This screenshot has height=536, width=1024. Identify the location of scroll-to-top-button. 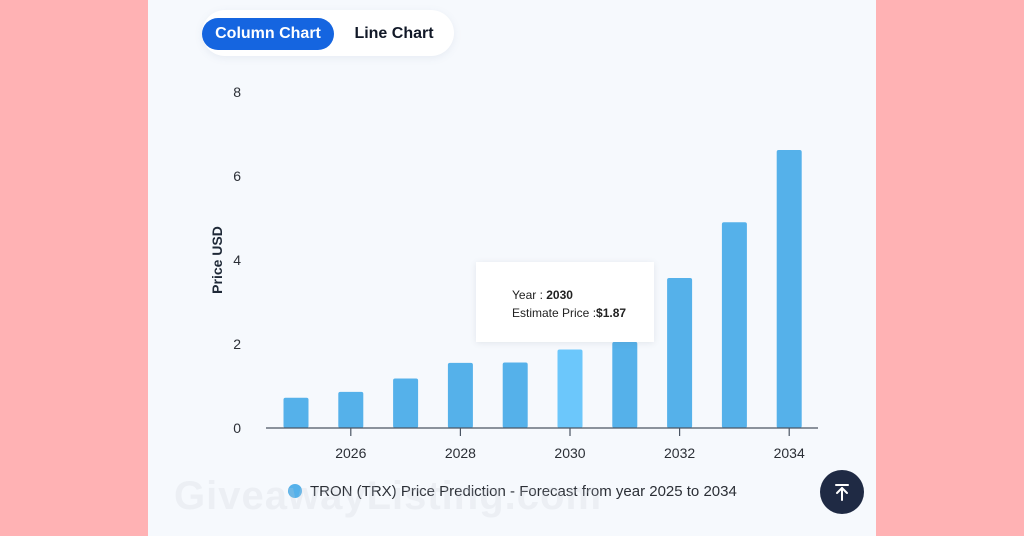
(842, 492).